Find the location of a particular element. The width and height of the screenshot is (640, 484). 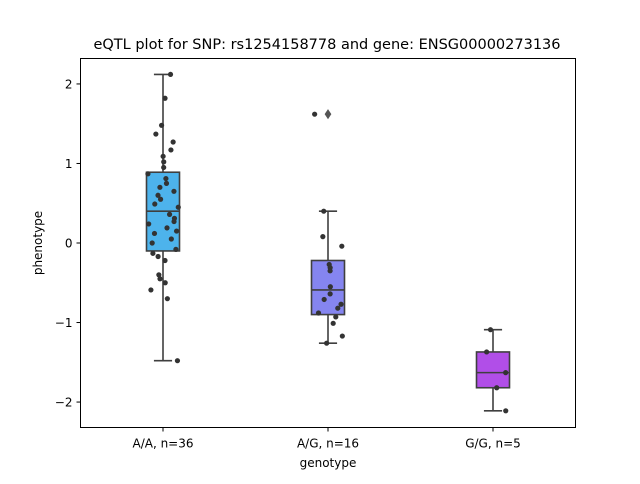

y-tick-label: −1 is located at coordinates (64, 323).